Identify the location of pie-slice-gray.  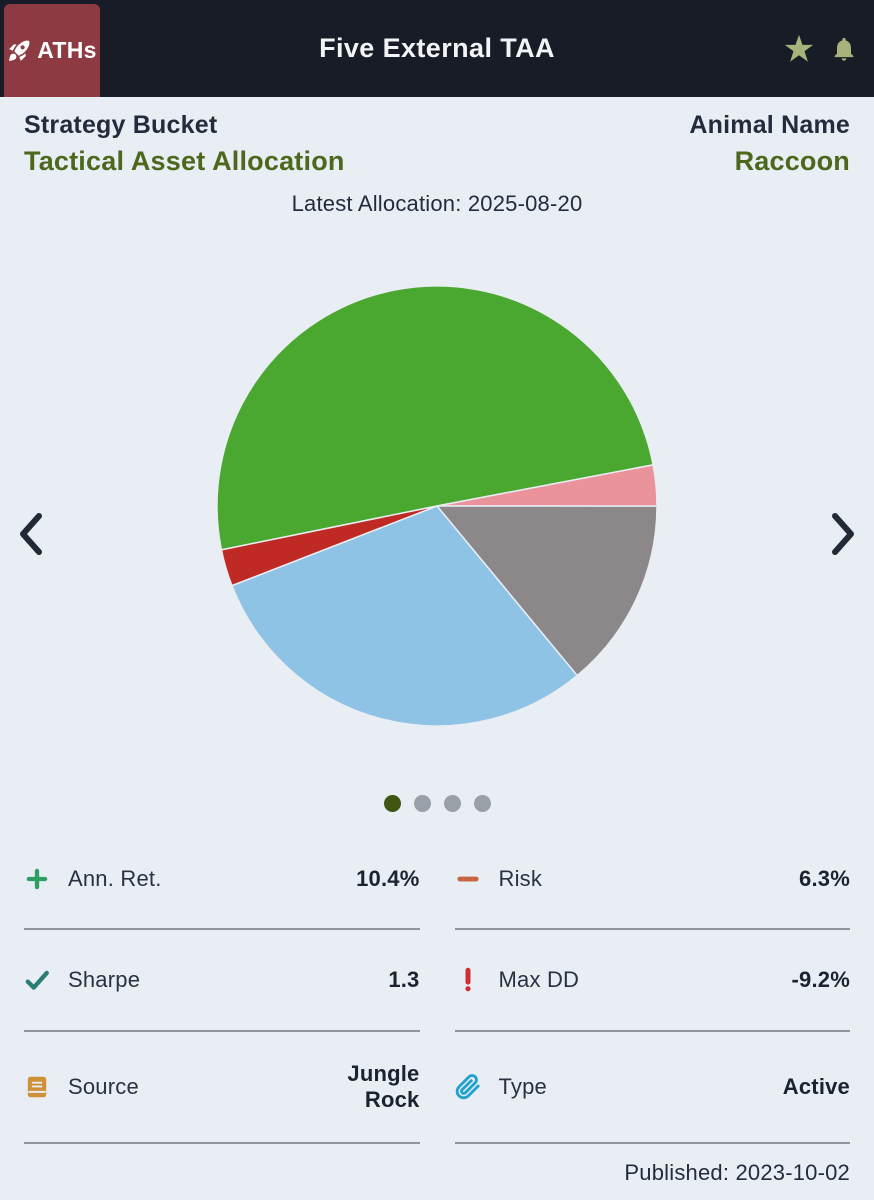
(547, 591).